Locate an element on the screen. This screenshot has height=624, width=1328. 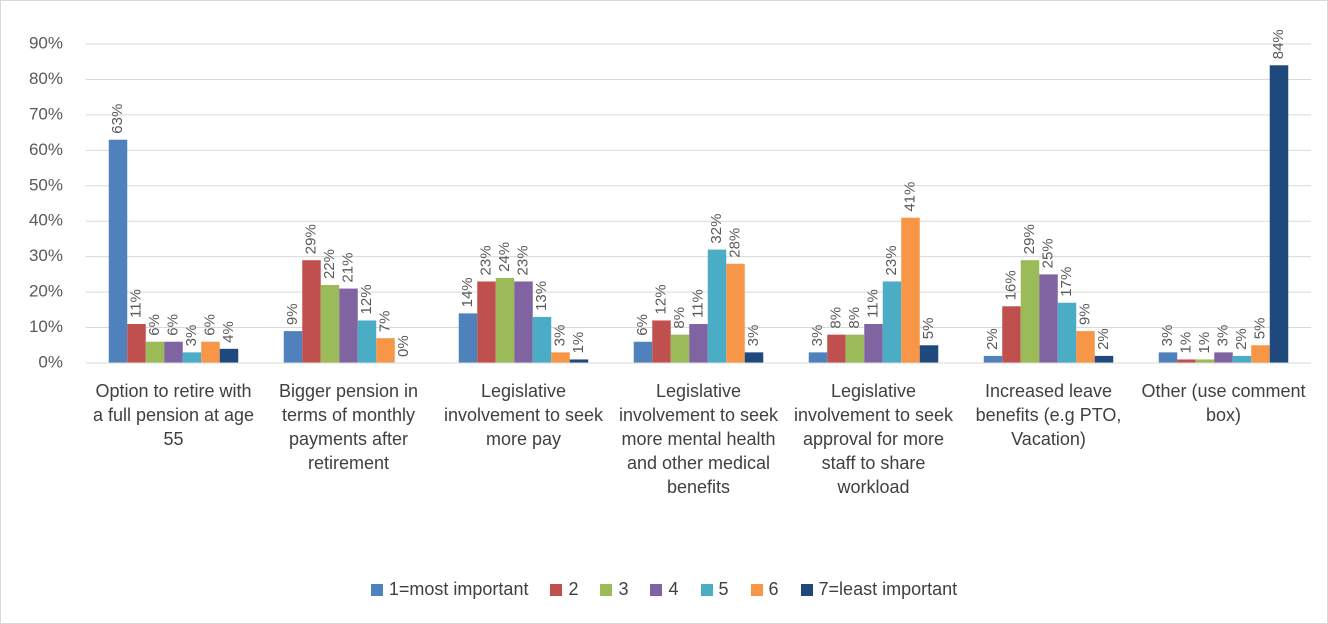
y-tick-label: 40% is located at coordinates (46, 220).